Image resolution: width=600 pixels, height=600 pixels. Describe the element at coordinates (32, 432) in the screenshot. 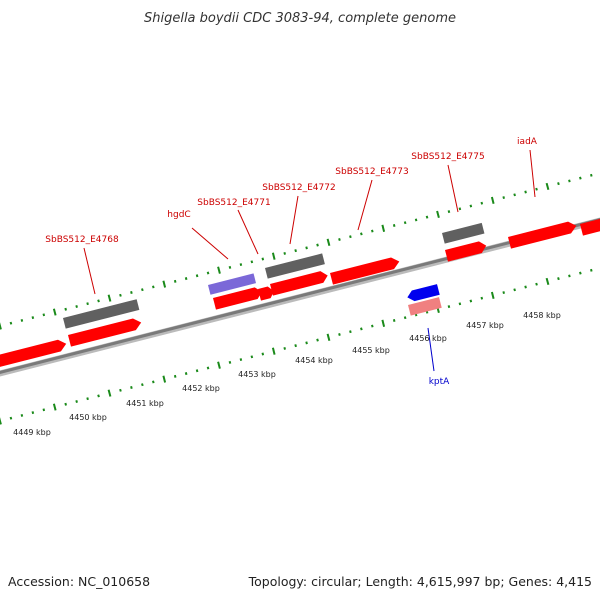

I see `scale-label: 4449 kbp` at that location.